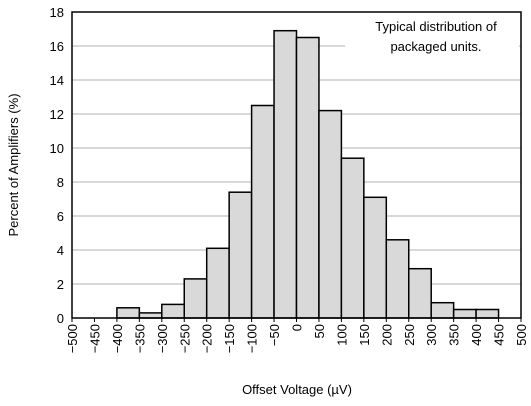 Image resolution: width=531 pixels, height=406 pixels. I want to click on y-tick-label: 16, so click(57, 46).